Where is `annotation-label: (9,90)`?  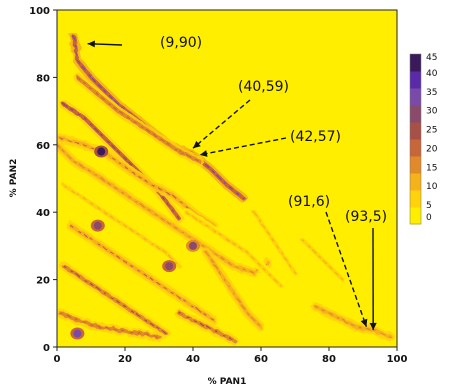
annotation-label: (9,90) is located at coordinates (181, 43).